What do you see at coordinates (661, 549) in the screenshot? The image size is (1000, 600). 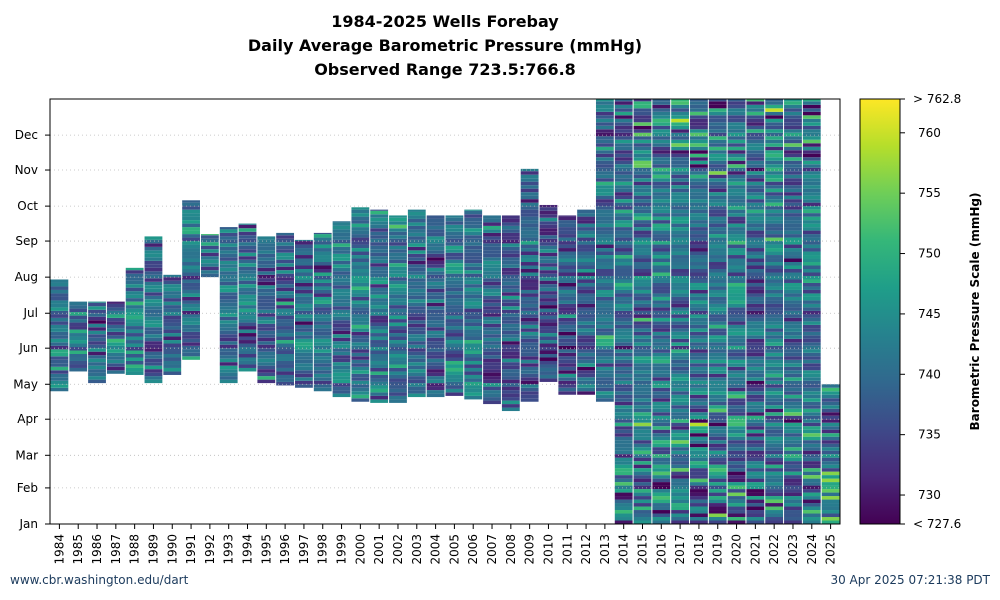 I see `x-tick-label: 2016` at bounding box center [661, 549].